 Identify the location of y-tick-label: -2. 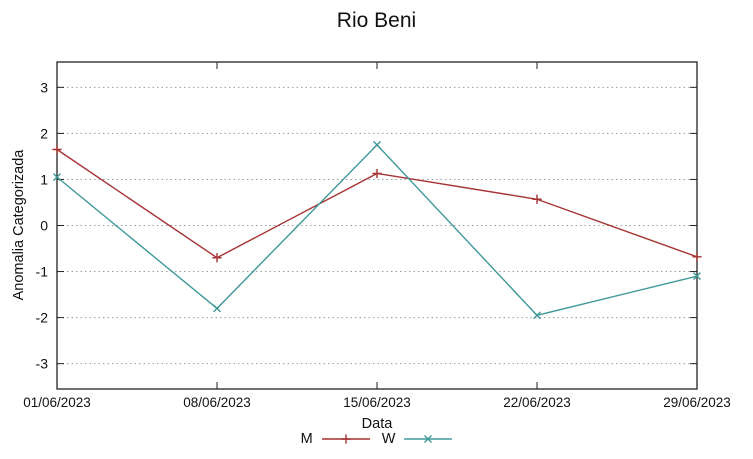
(42, 318).